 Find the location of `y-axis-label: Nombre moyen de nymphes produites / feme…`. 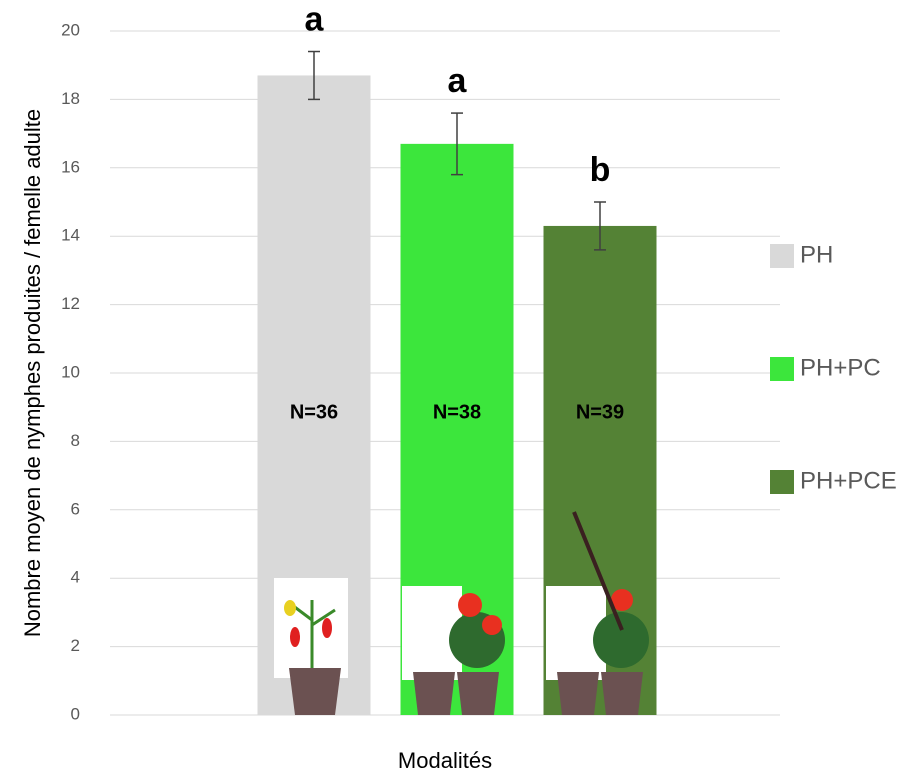

y-axis-label: Nombre moyen de nymphes produites / feme… is located at coordinates (32, 373).